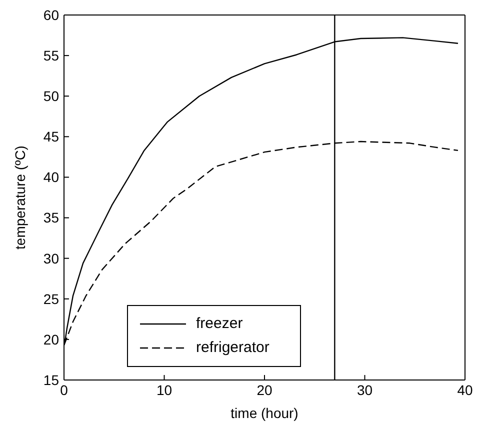 The image size is (486, 432). Describe the element at coordinates (264, 390) in the screenshot. I see `x-tick-label: 20` at that location.